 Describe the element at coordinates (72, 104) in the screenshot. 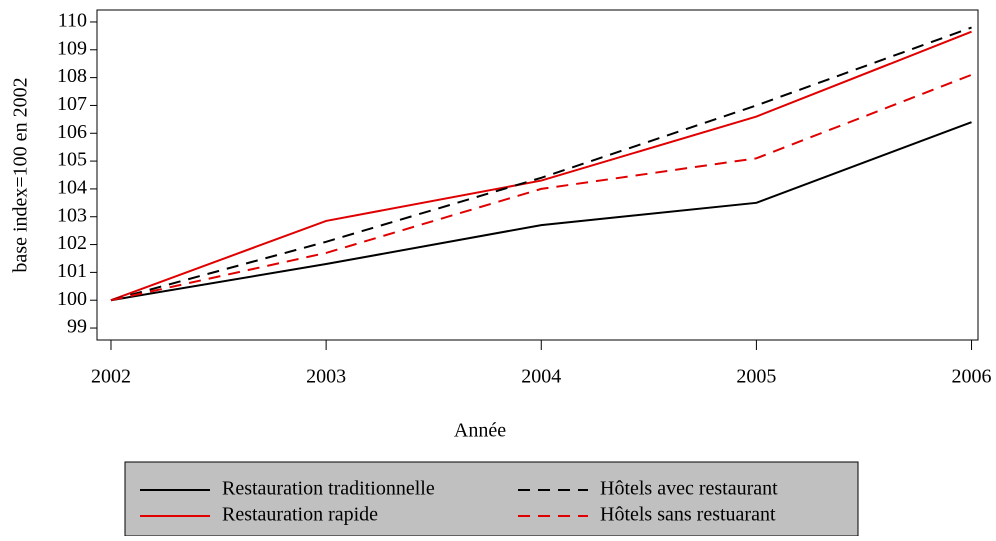

I see `y-tick-label: 107` at that location.